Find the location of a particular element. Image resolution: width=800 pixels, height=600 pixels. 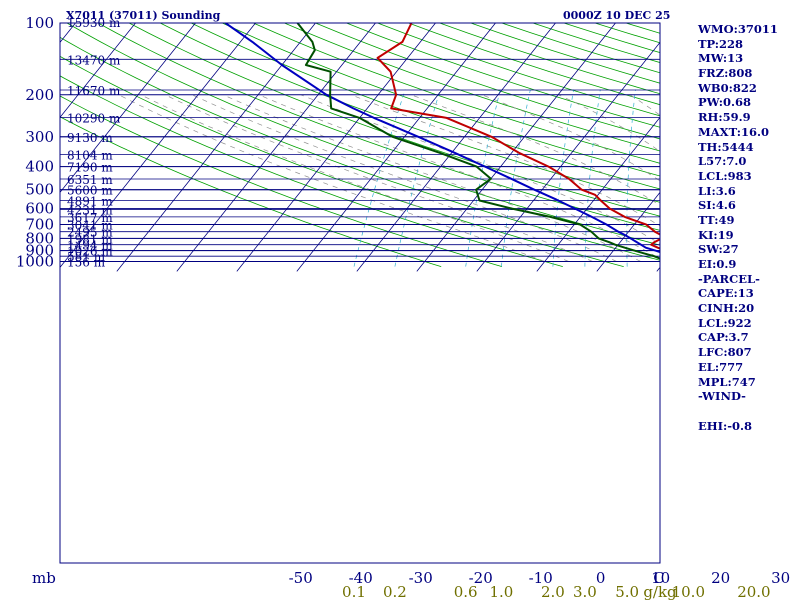

mixing-ratio-label: 5.0 is located at coordinates (627, 591).